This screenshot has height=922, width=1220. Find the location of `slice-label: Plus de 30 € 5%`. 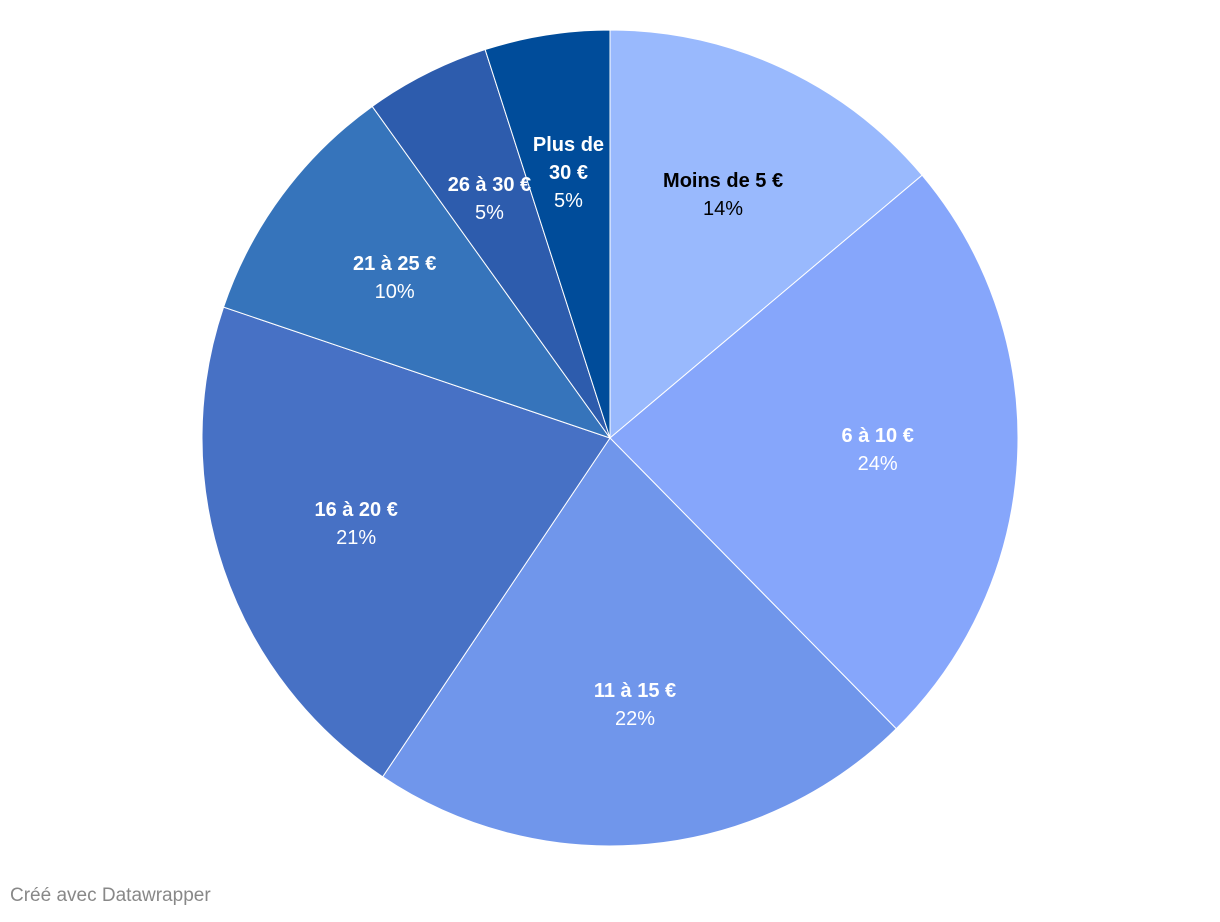

slice-label: Plus de 30 € 5% is located at coordinates (568, 173).